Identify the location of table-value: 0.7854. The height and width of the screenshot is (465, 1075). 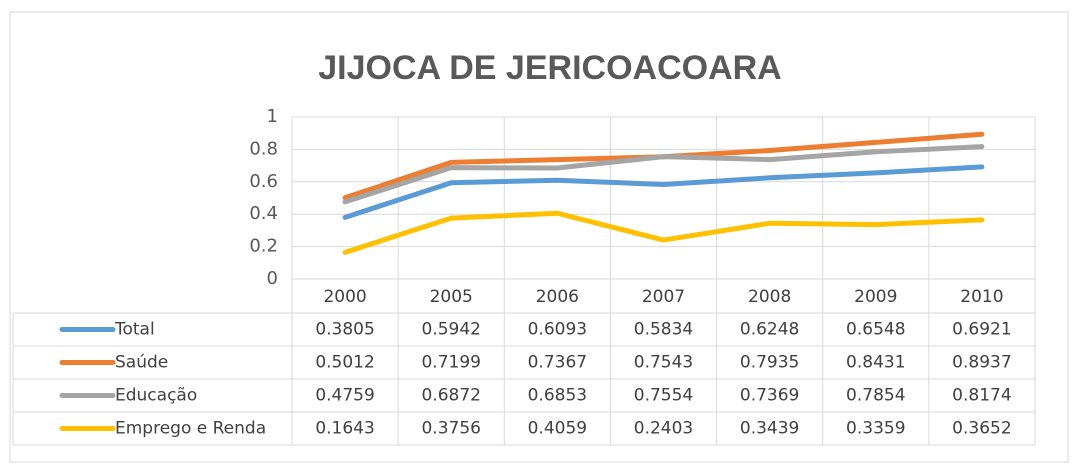
(875, 396).